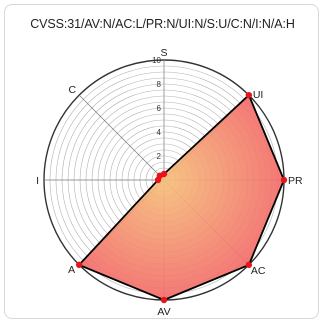 The width and height of the screenshot is (325, 325). Describe the element at coordinates (79, 265) in the screenshot. I see `data-point-a` at that location.